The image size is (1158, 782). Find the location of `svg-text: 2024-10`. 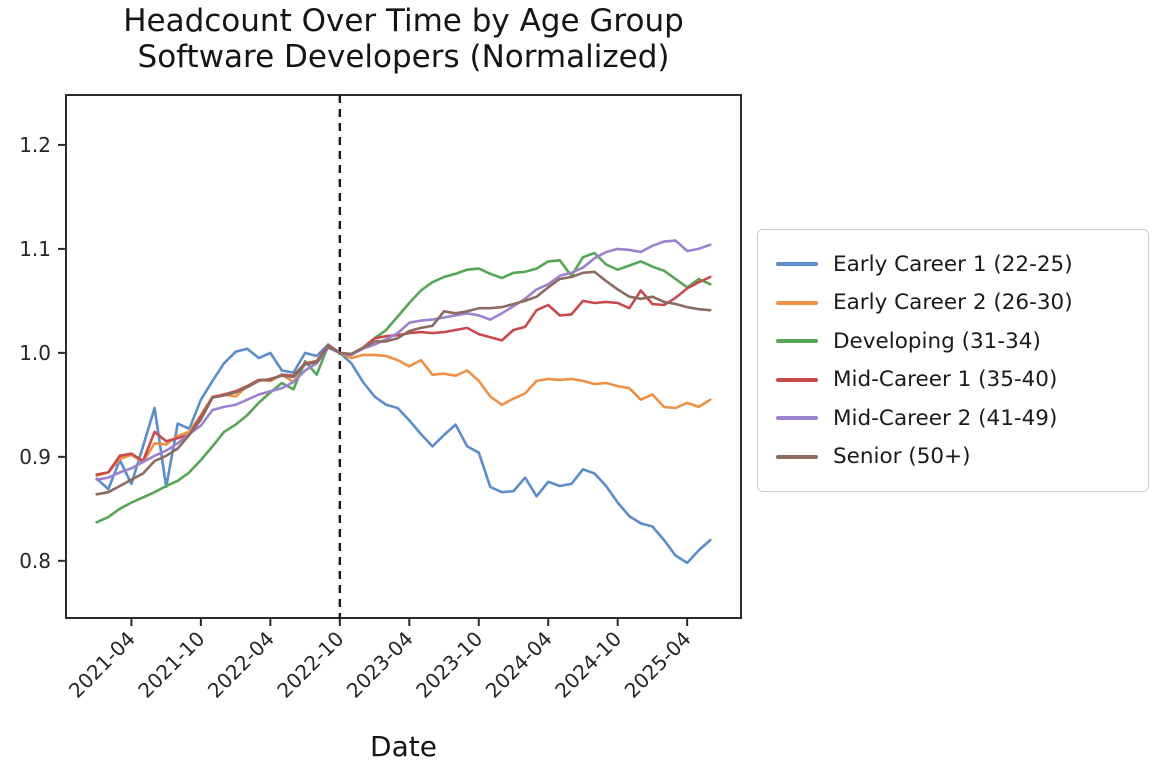

svg-text: 2024-10 is located at coordinates (588, 665).